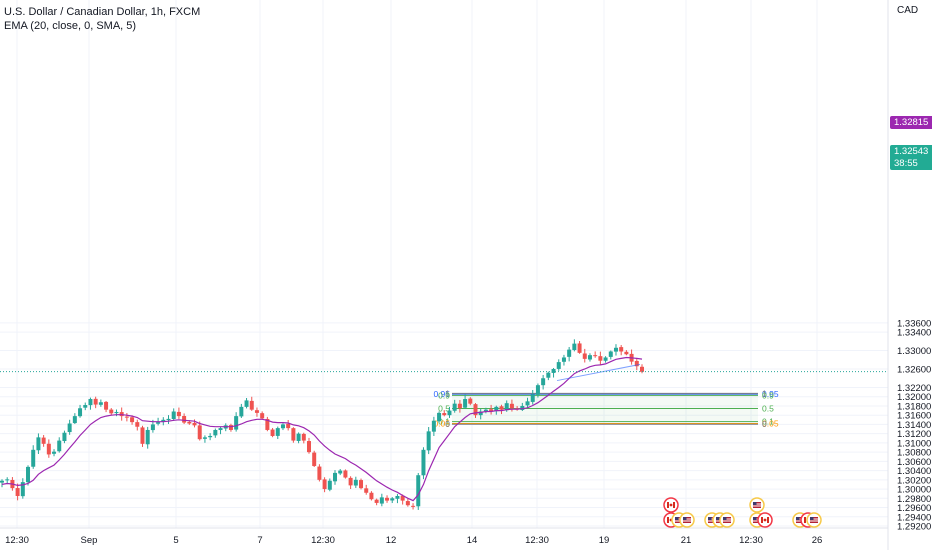 The width and height of the screenshot is (932, 550). Describe the element at coordinates (768, 422) in the screenshot. I see `fib-level-label-right: 0.1` at that location.